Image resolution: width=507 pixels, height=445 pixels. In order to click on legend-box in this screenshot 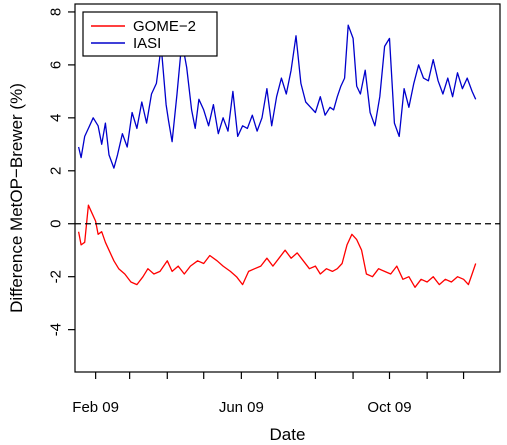, I will do `click(150, 34)`.